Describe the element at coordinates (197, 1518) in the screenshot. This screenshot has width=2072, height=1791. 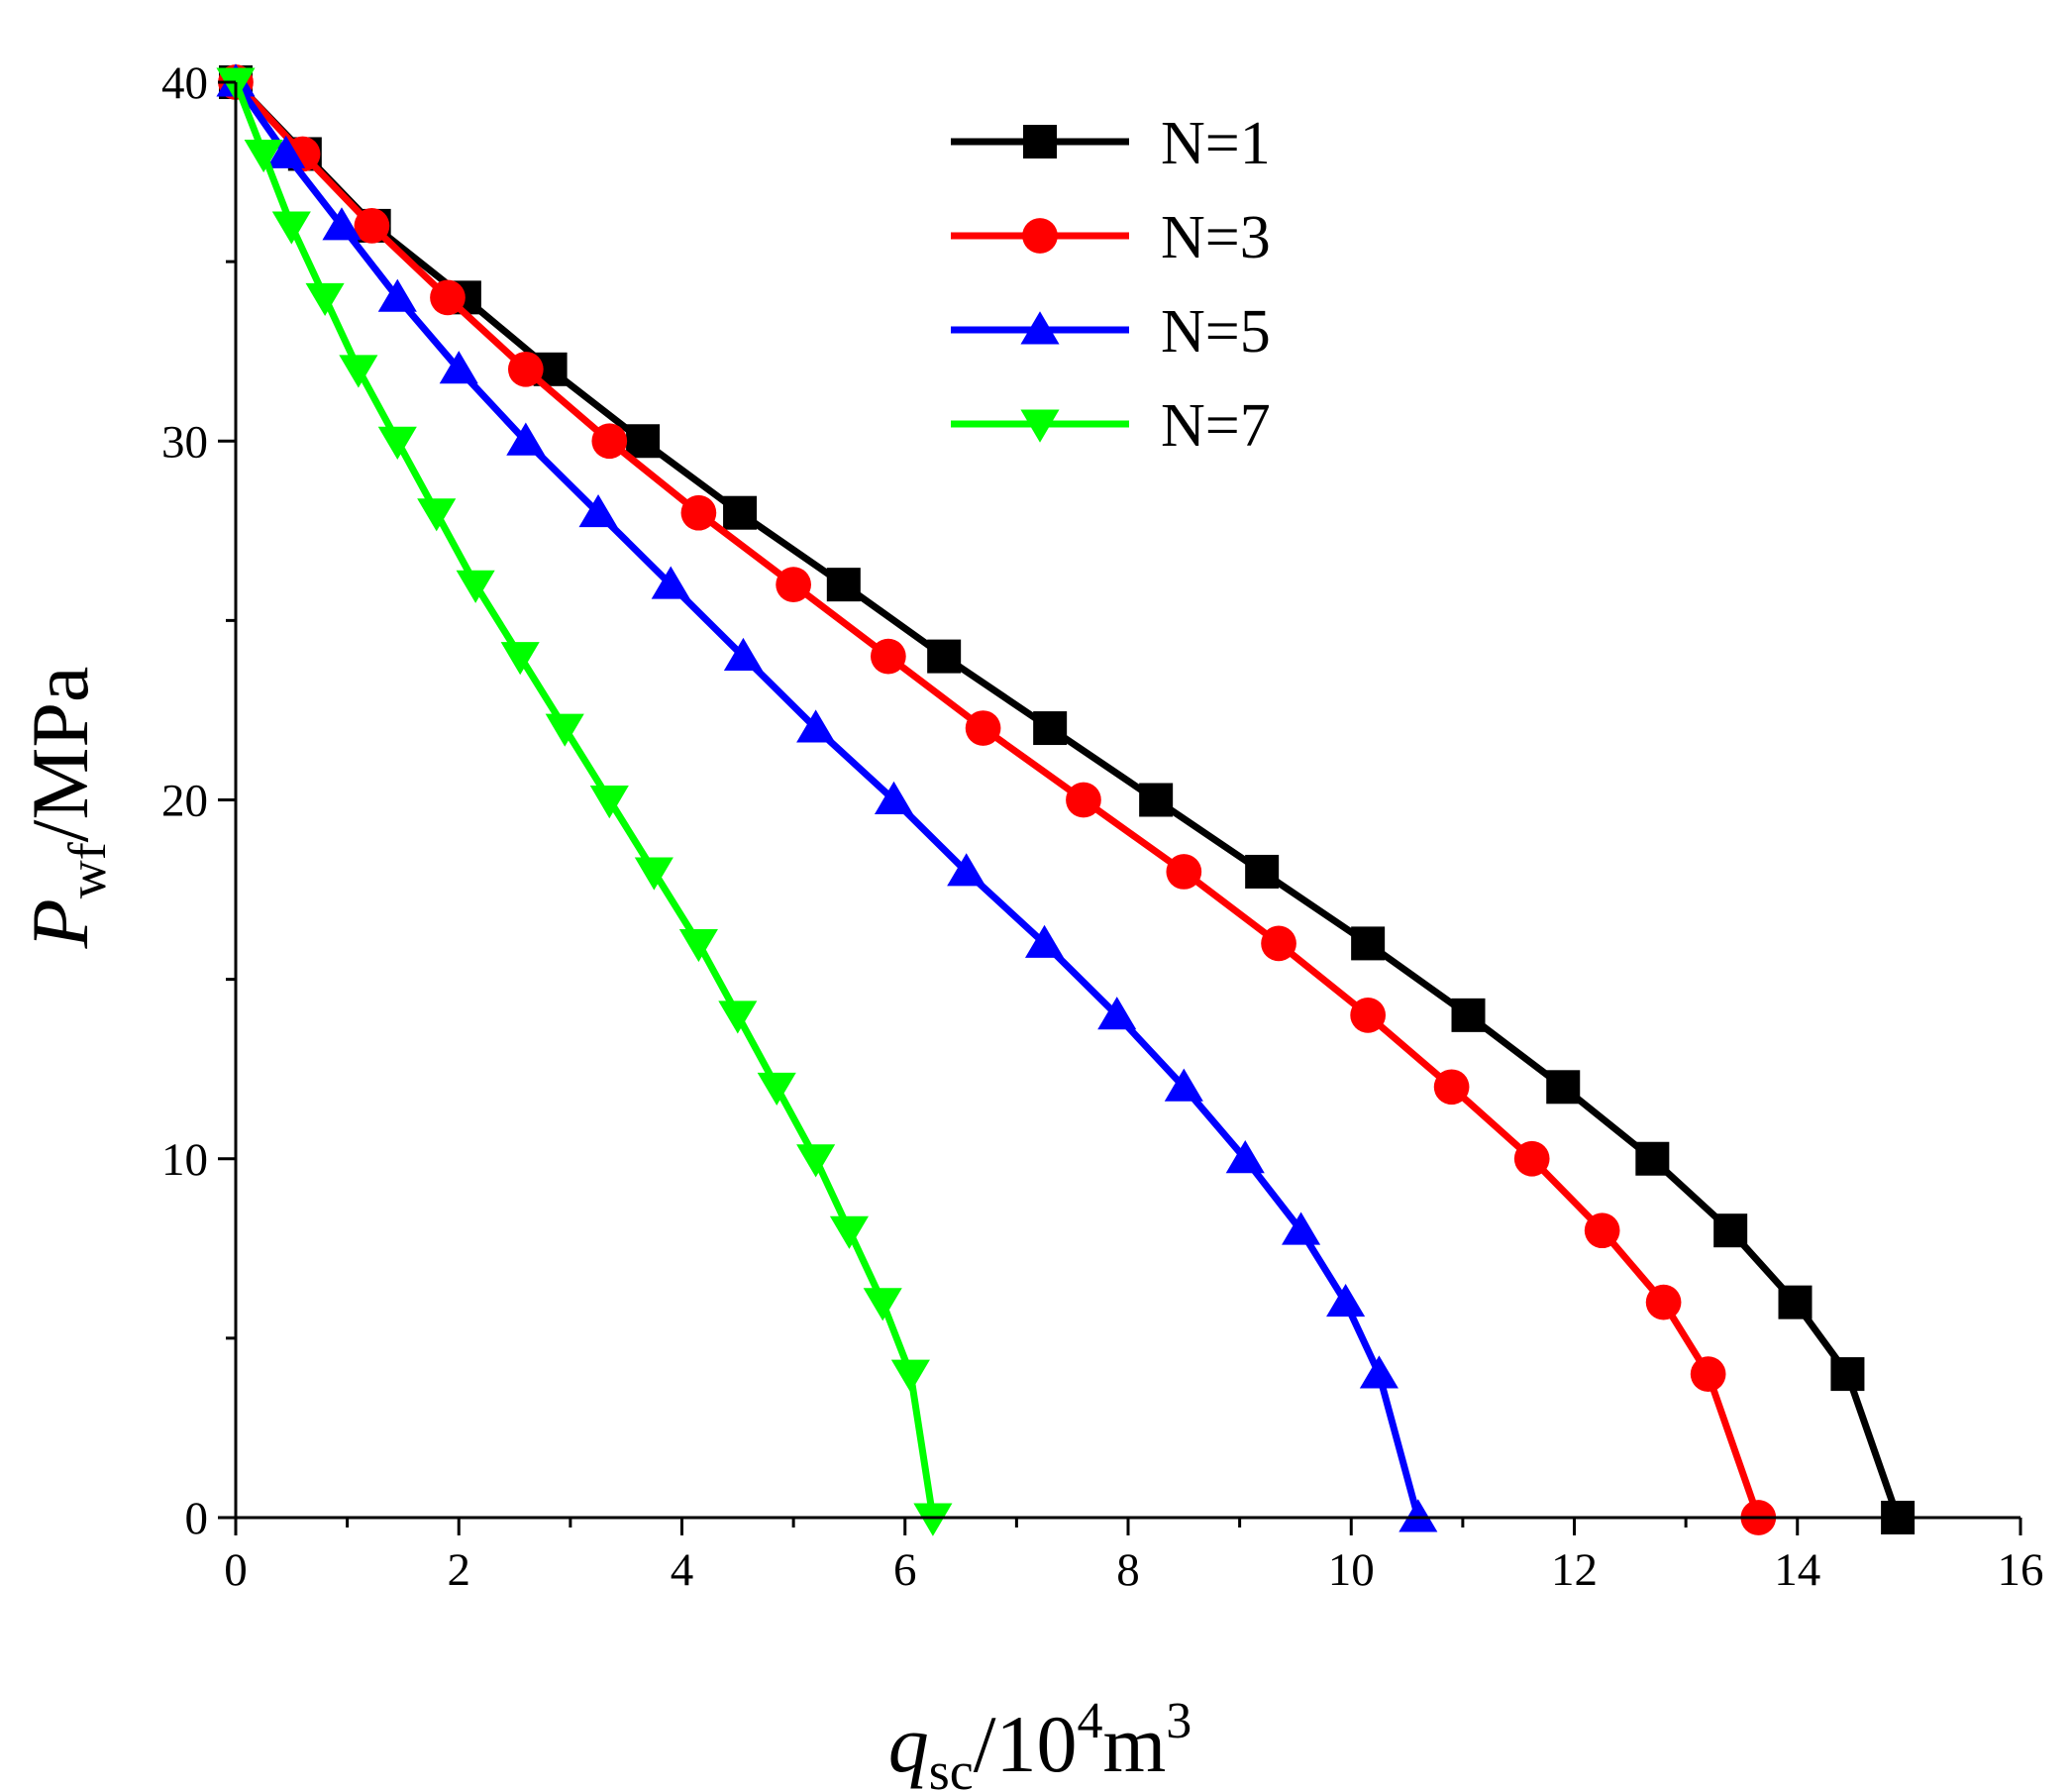
I see `y-tick-label: 0` at that location.